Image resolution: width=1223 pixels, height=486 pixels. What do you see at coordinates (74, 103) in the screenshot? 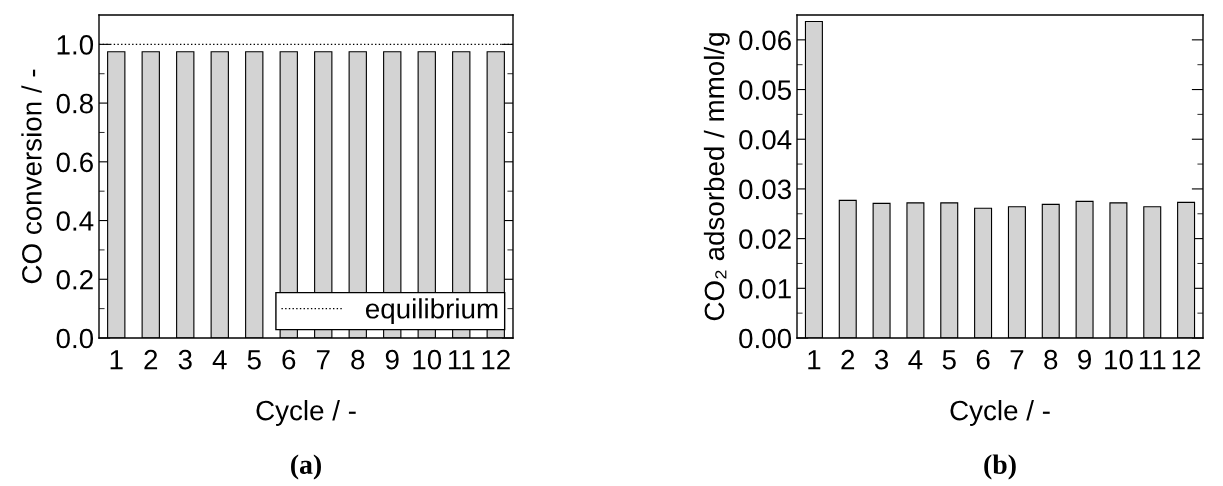
I see `y-tick-label: 0.8` at bounding box center [74, 103].